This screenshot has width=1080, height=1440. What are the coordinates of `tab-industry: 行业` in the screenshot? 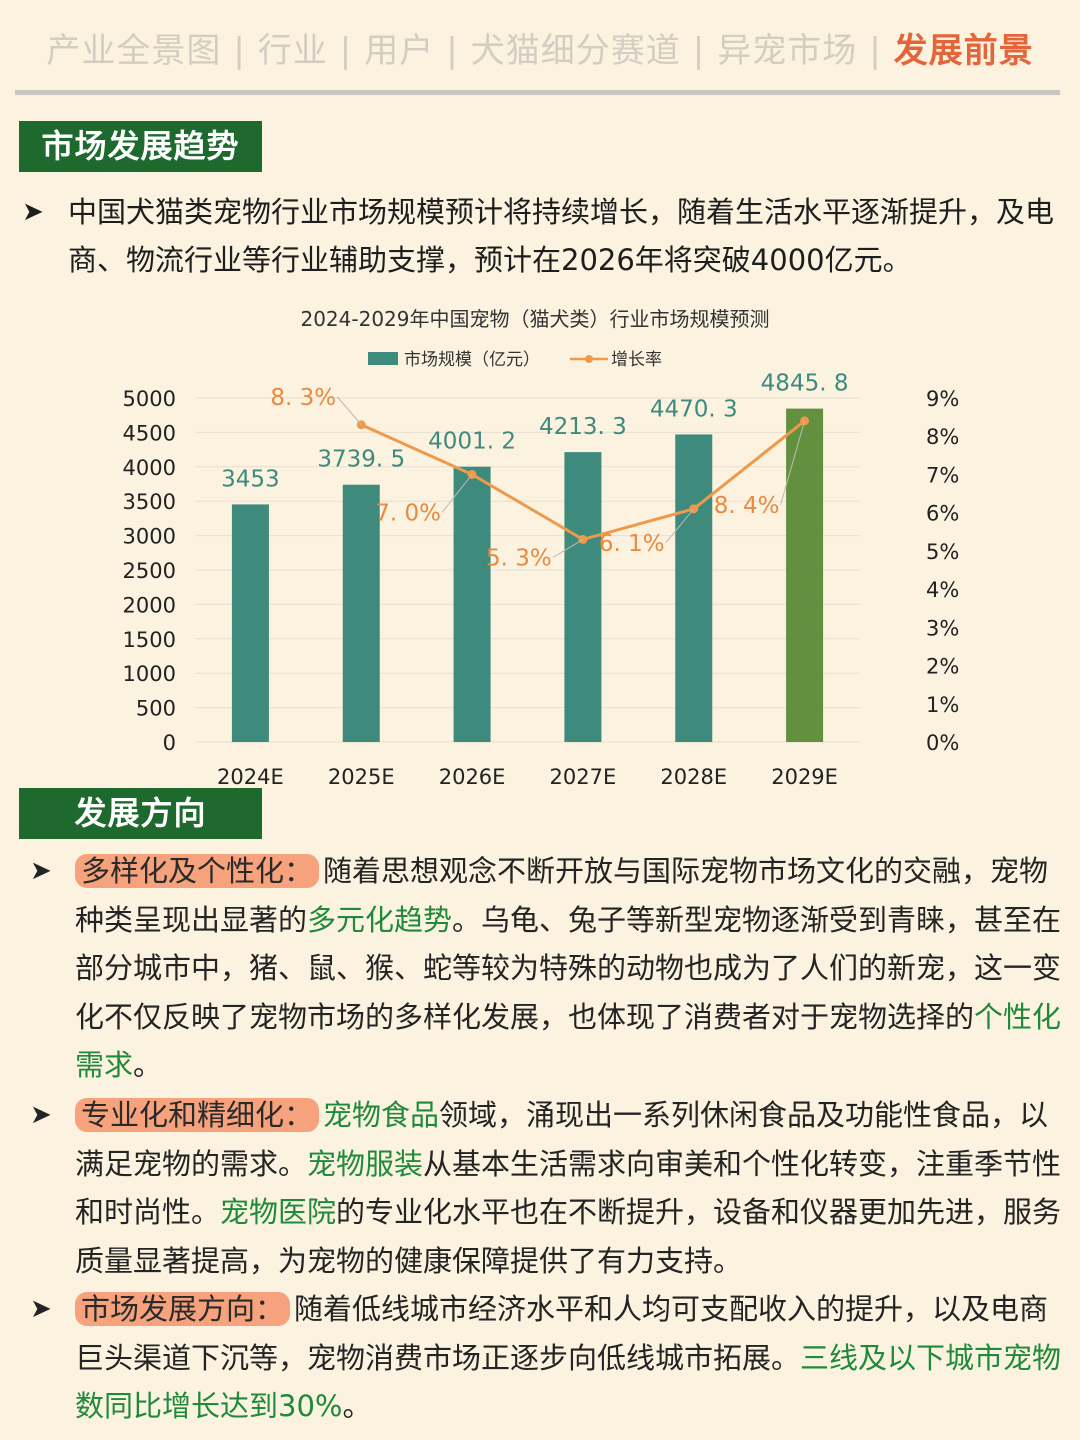 It's located at (292, 51).